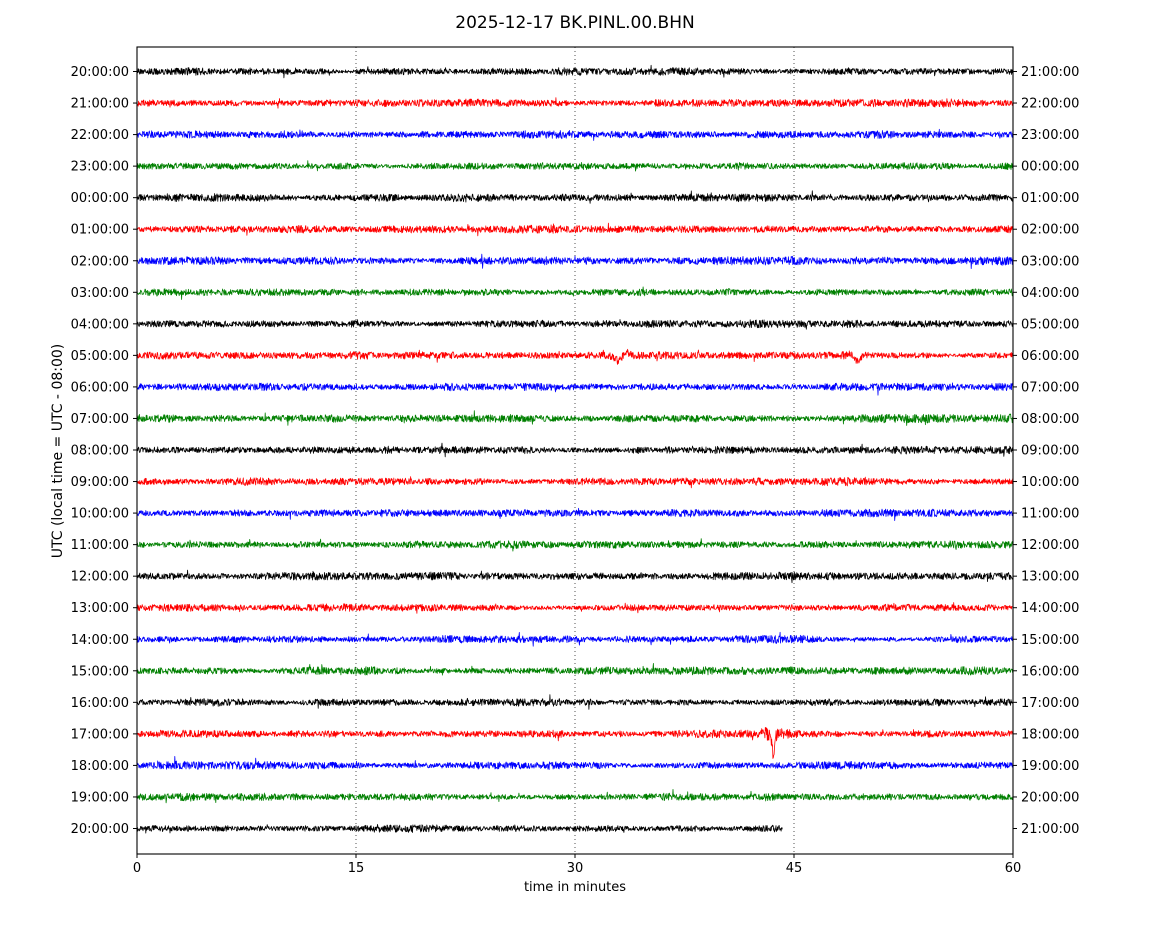  What do you see at coordinates (1013, 868) in the screenshot?
I see `x-tick-label: 60` at bounding box center [1013, 868].